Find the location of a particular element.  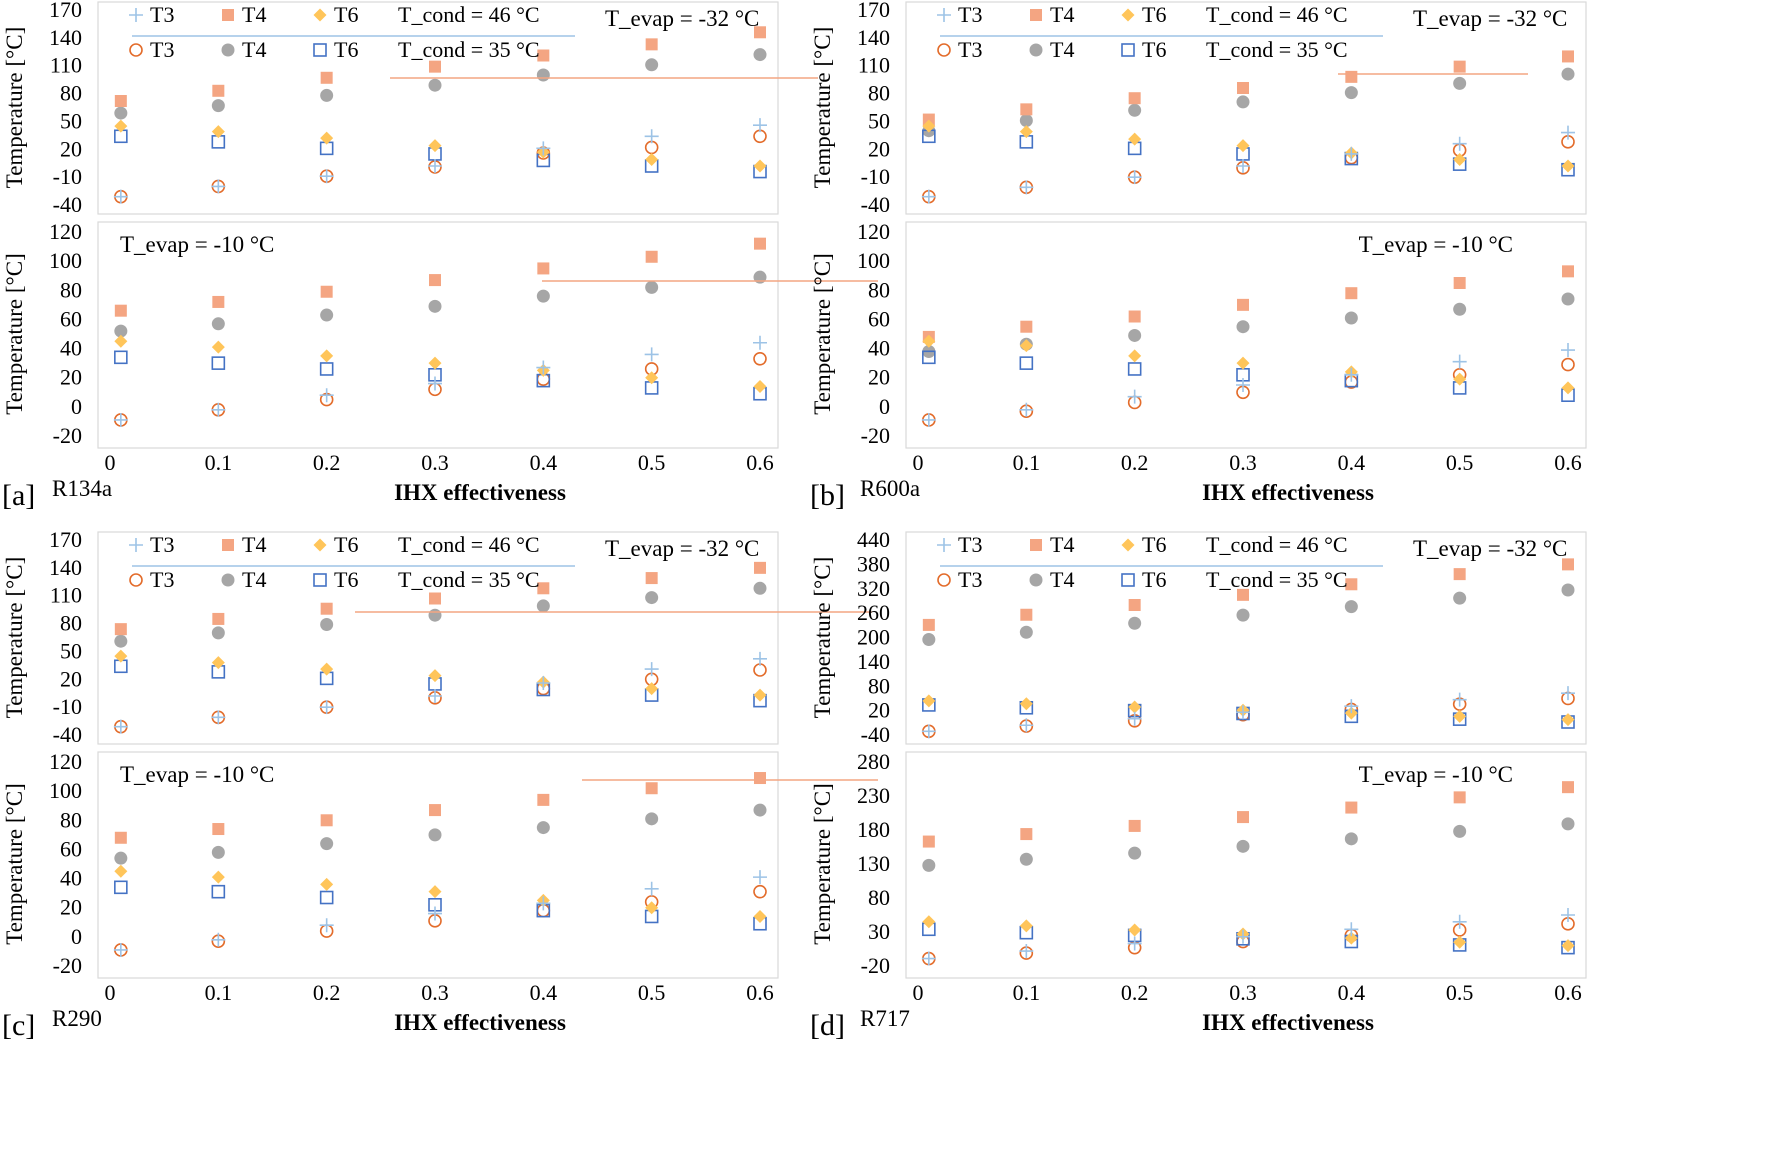

legend-marker-t6-low is located at coordinates (320, 580).